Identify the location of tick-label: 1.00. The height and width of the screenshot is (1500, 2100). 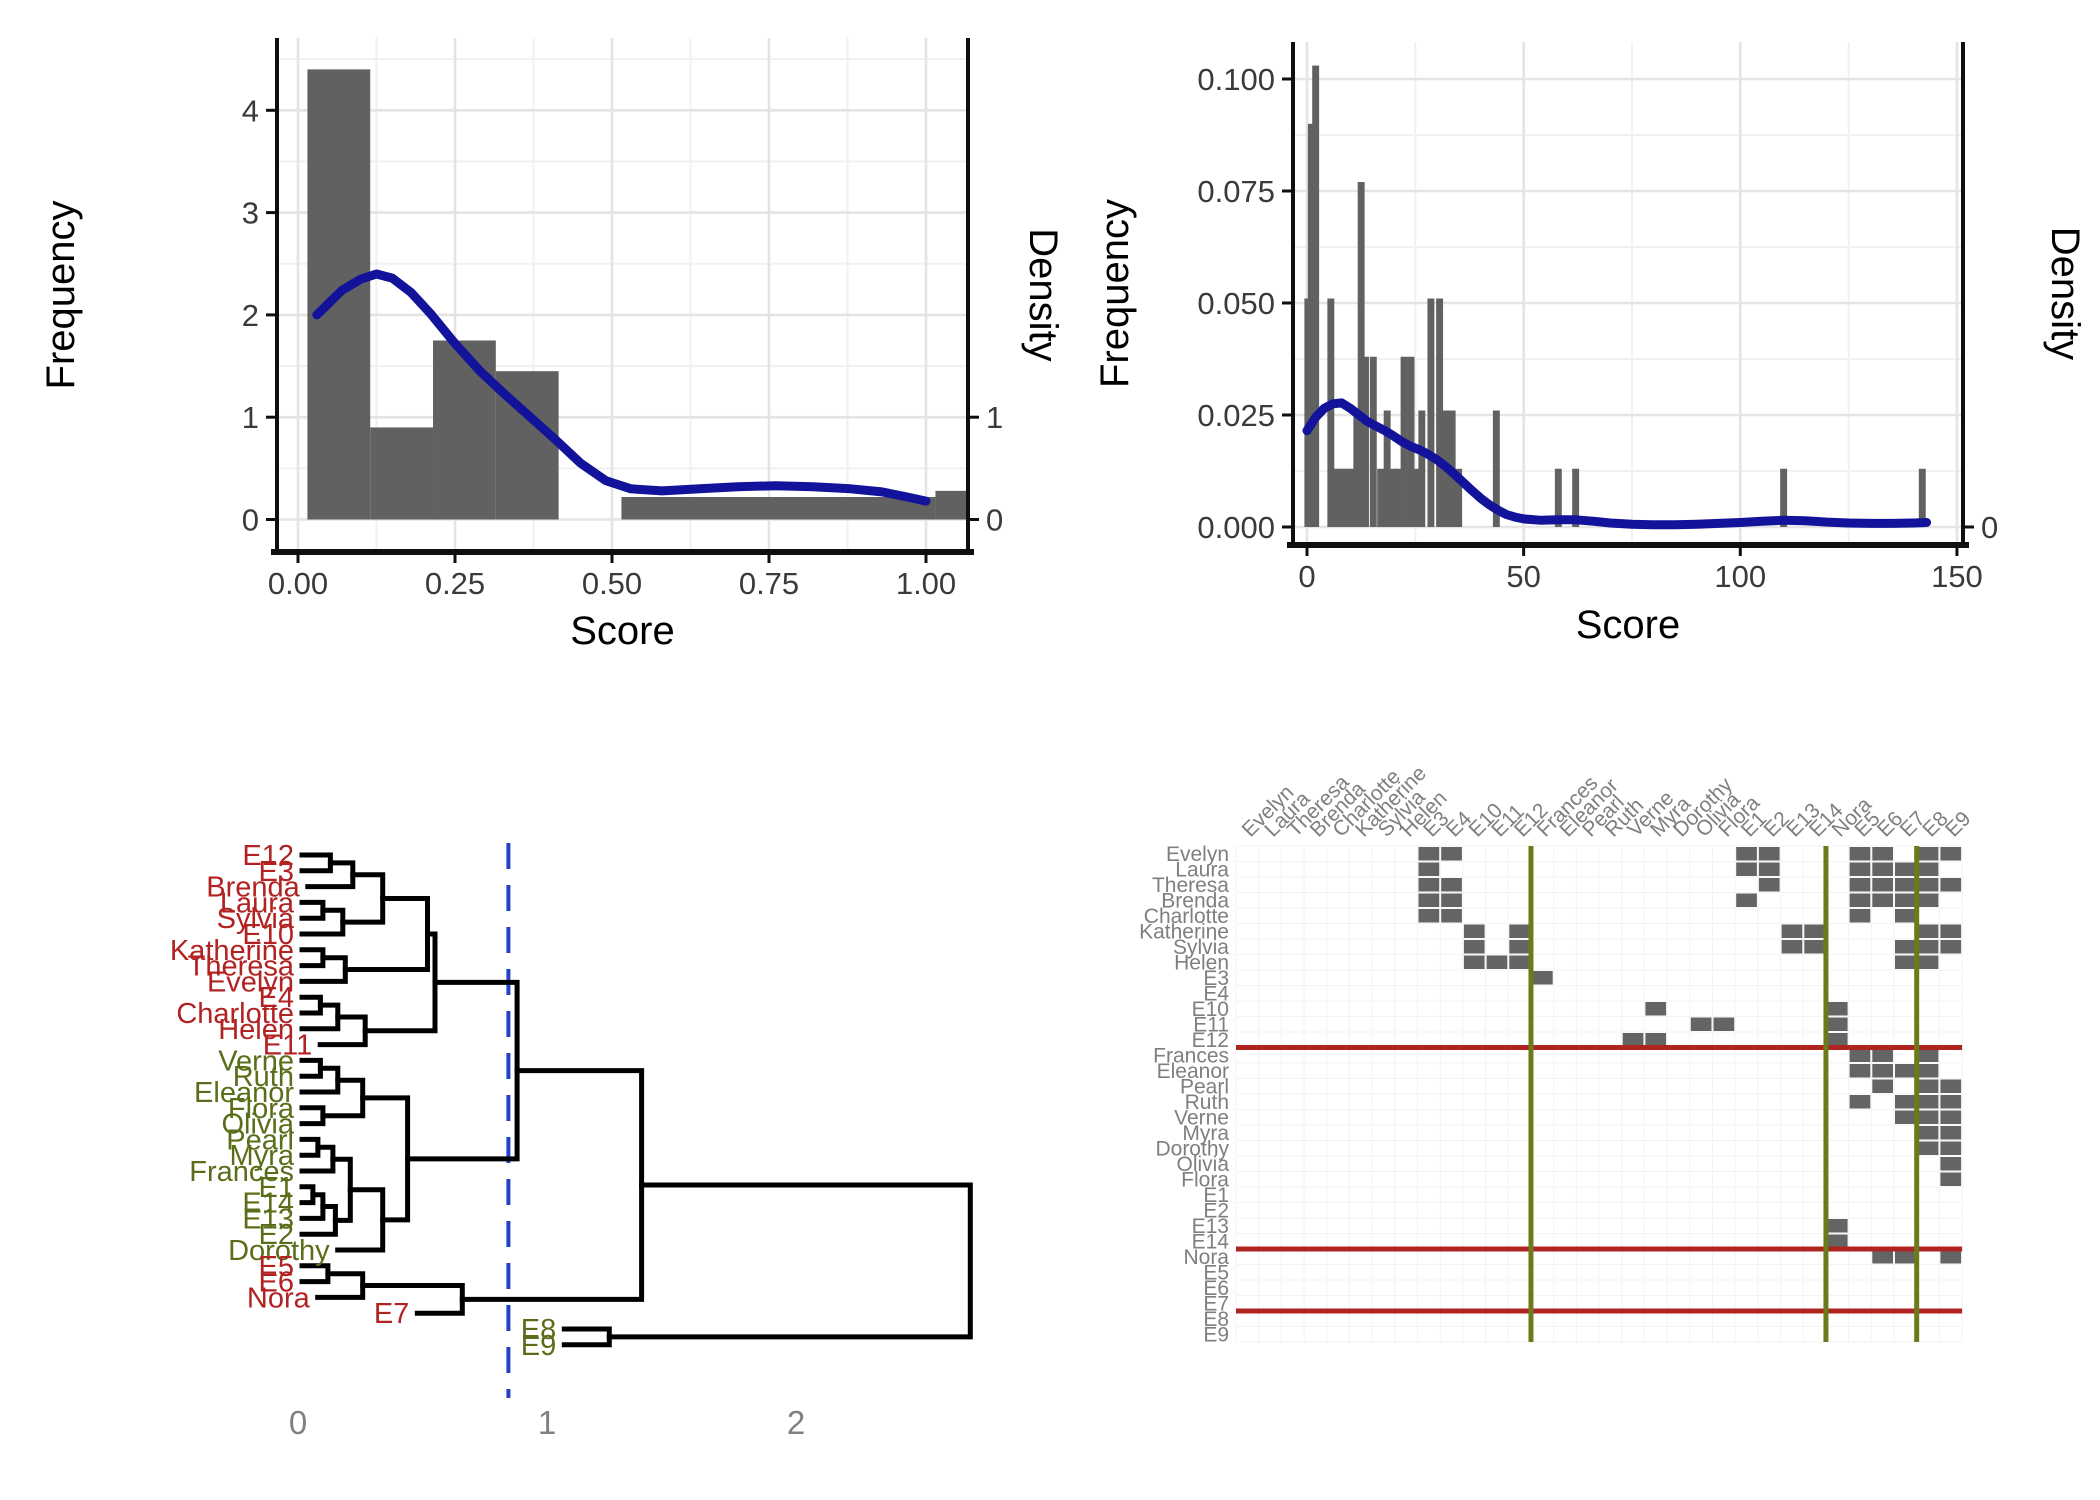
(926, 583).